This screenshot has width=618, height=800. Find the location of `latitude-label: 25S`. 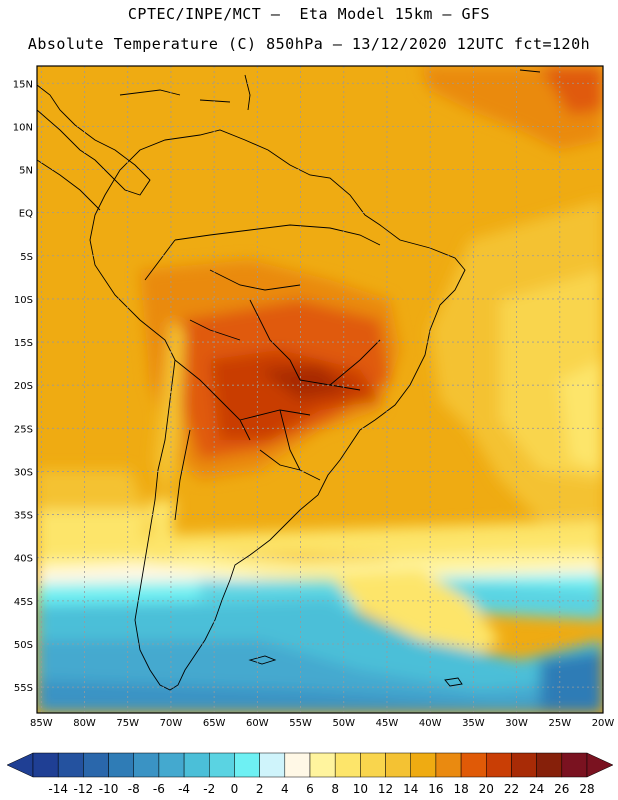

latitude-label: 25S is located at coordinates (23, 429).